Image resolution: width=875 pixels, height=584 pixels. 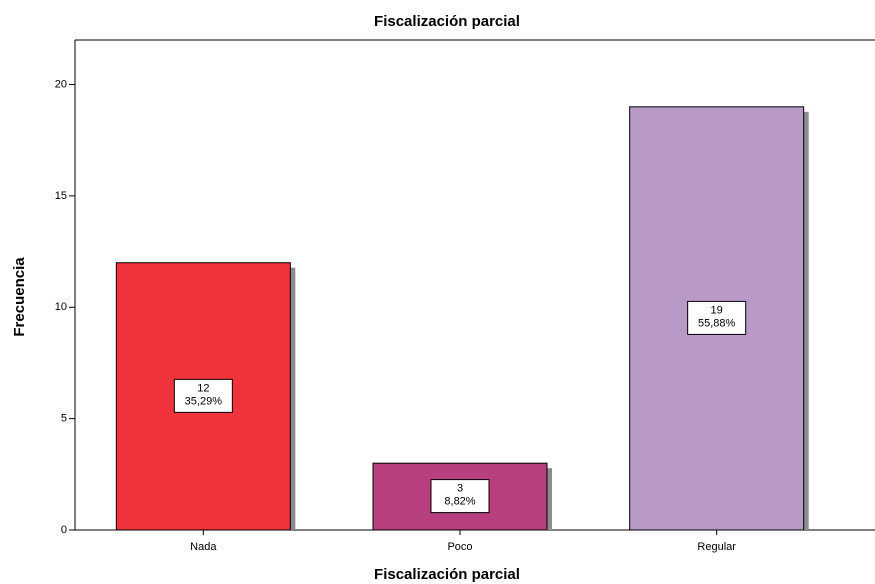 What do you see at coordinates (204, 401) in the screenshot?
I see `percent-label: 35,29%` at bounding box center [204, 401].